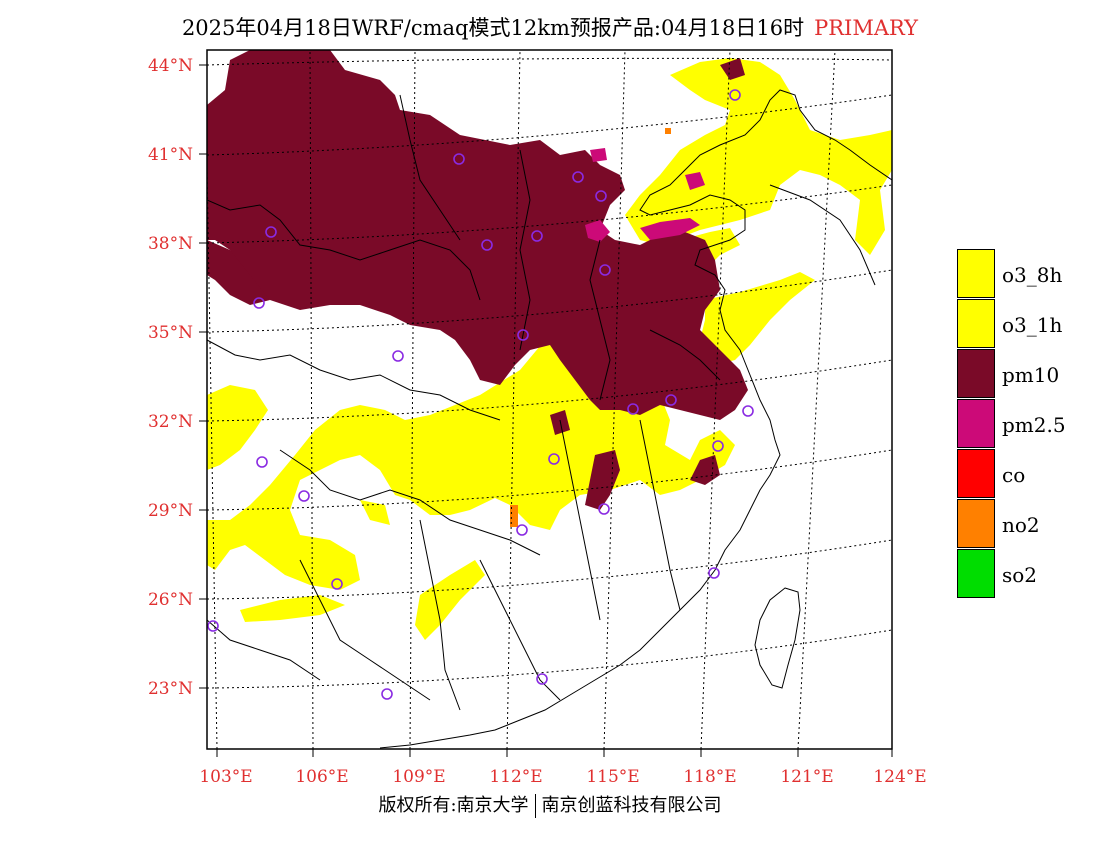  Describe the element at coordinates (292, 608) in the screenshot. I see `o3-area-south-band` at that location.